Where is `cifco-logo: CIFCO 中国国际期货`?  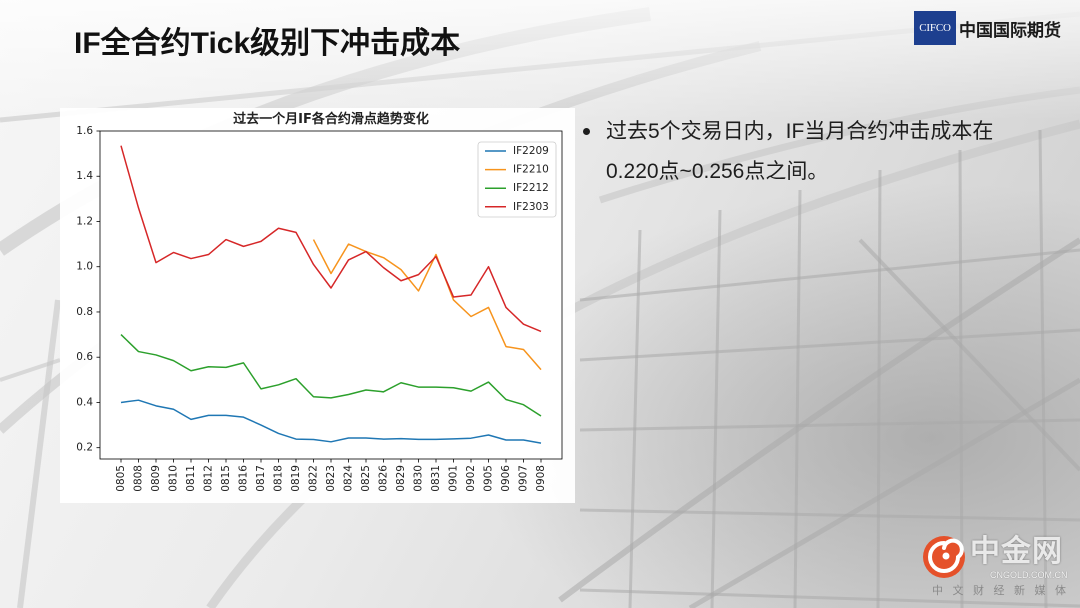 cifco-logo: CIFCO 中国国际期货 is located at coordinates (987, 28).